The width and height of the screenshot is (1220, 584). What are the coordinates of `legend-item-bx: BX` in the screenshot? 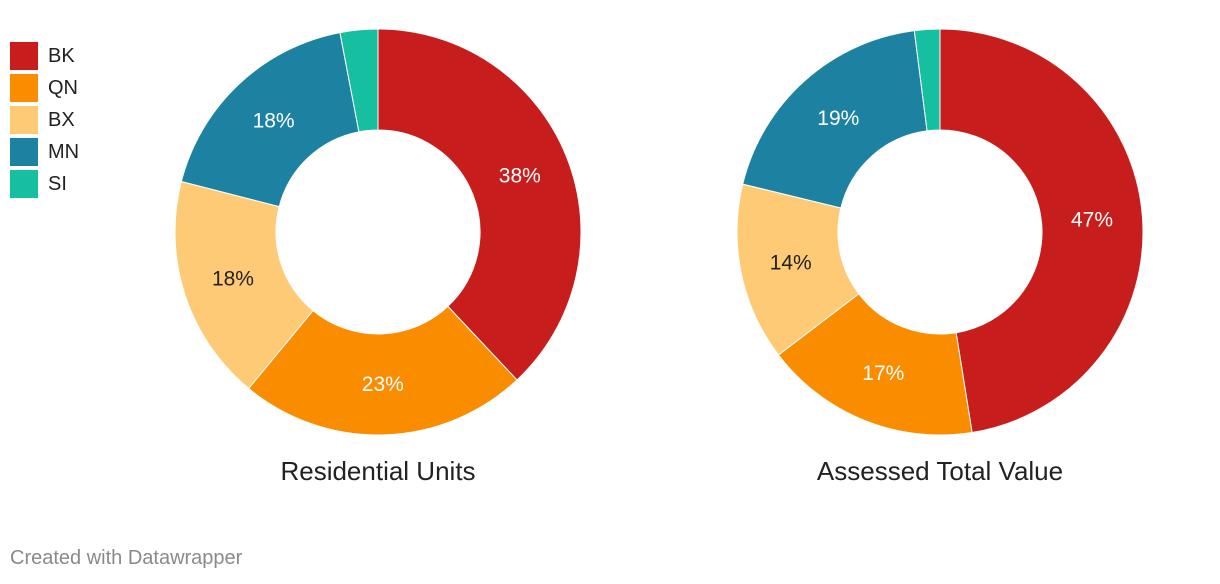 It's located at (44, 120).